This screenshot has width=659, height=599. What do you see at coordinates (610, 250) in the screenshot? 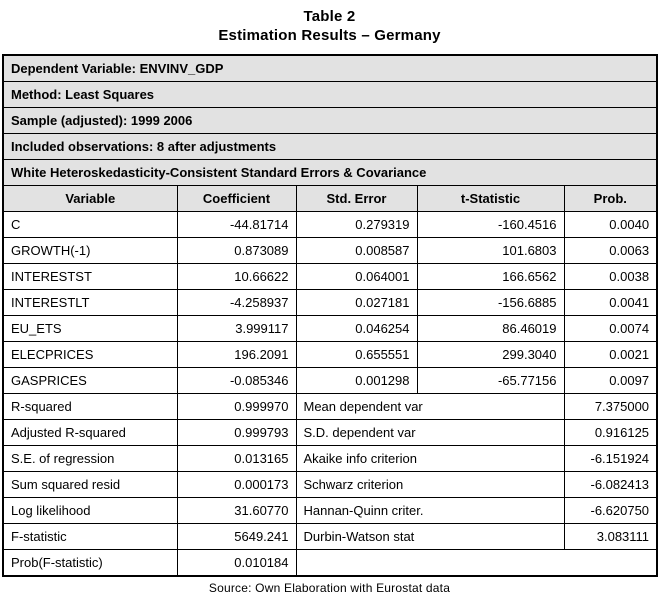
I see `prob-cell: 0.0063` at bounding box center [610, 250].